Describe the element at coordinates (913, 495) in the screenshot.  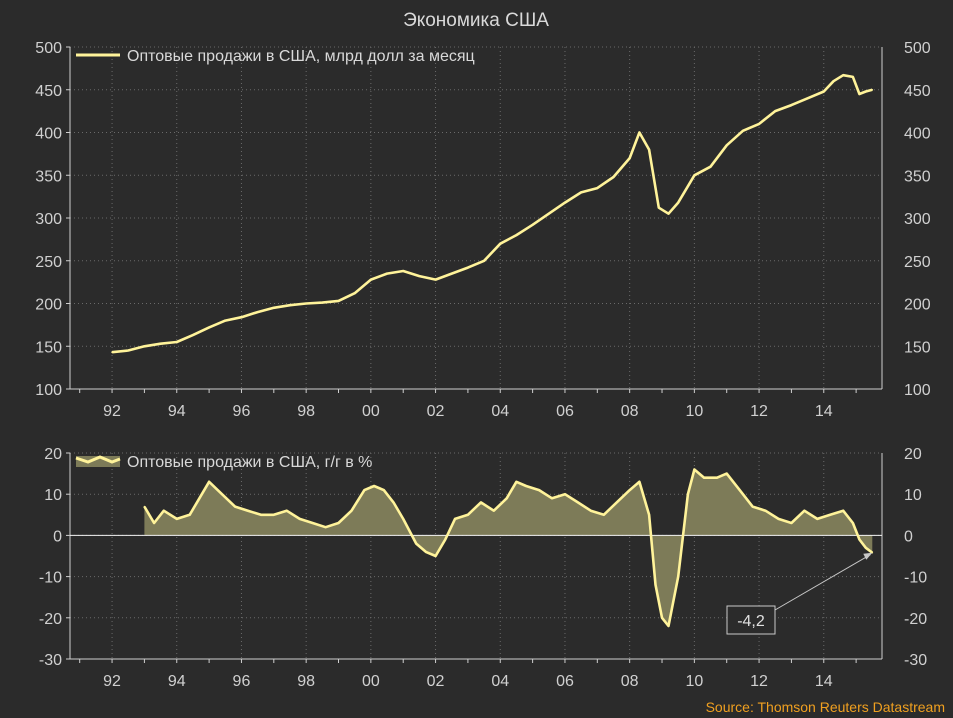
I see `y-tick-right-4: 10` at that location.